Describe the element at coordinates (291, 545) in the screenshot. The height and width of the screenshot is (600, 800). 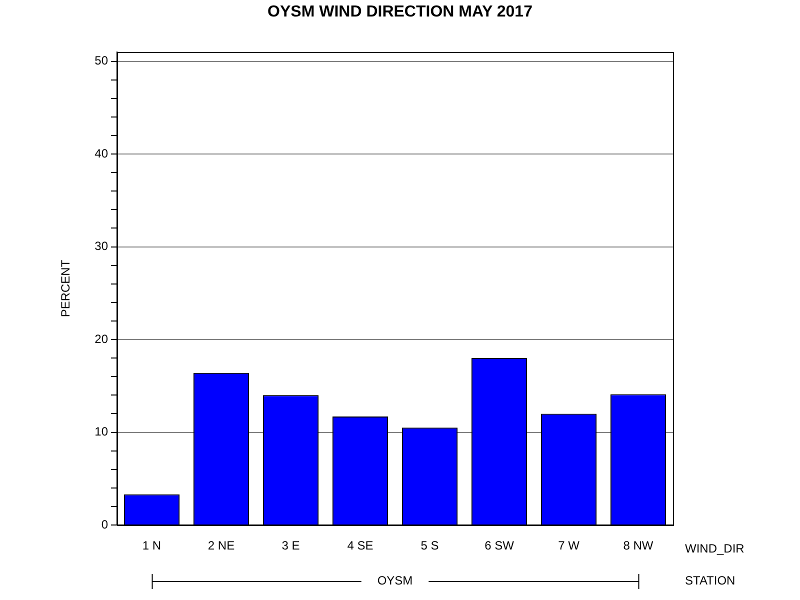
I see `x-tick-label: 3 E` at that location.